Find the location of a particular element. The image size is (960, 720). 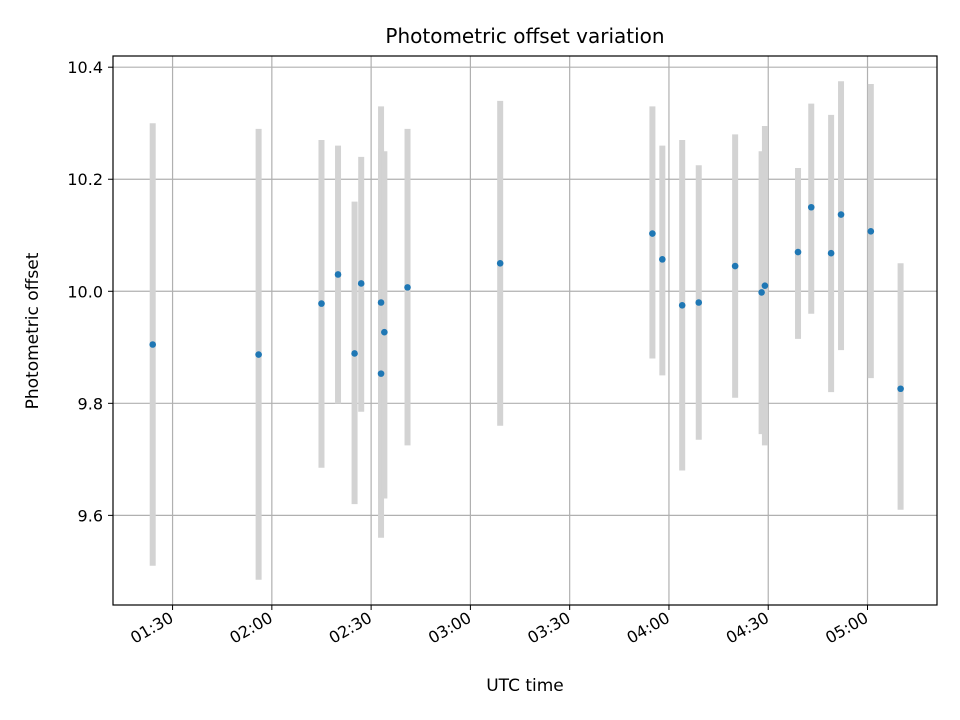

y-tick-label: 9.6 is located at coordinates (90, 515).